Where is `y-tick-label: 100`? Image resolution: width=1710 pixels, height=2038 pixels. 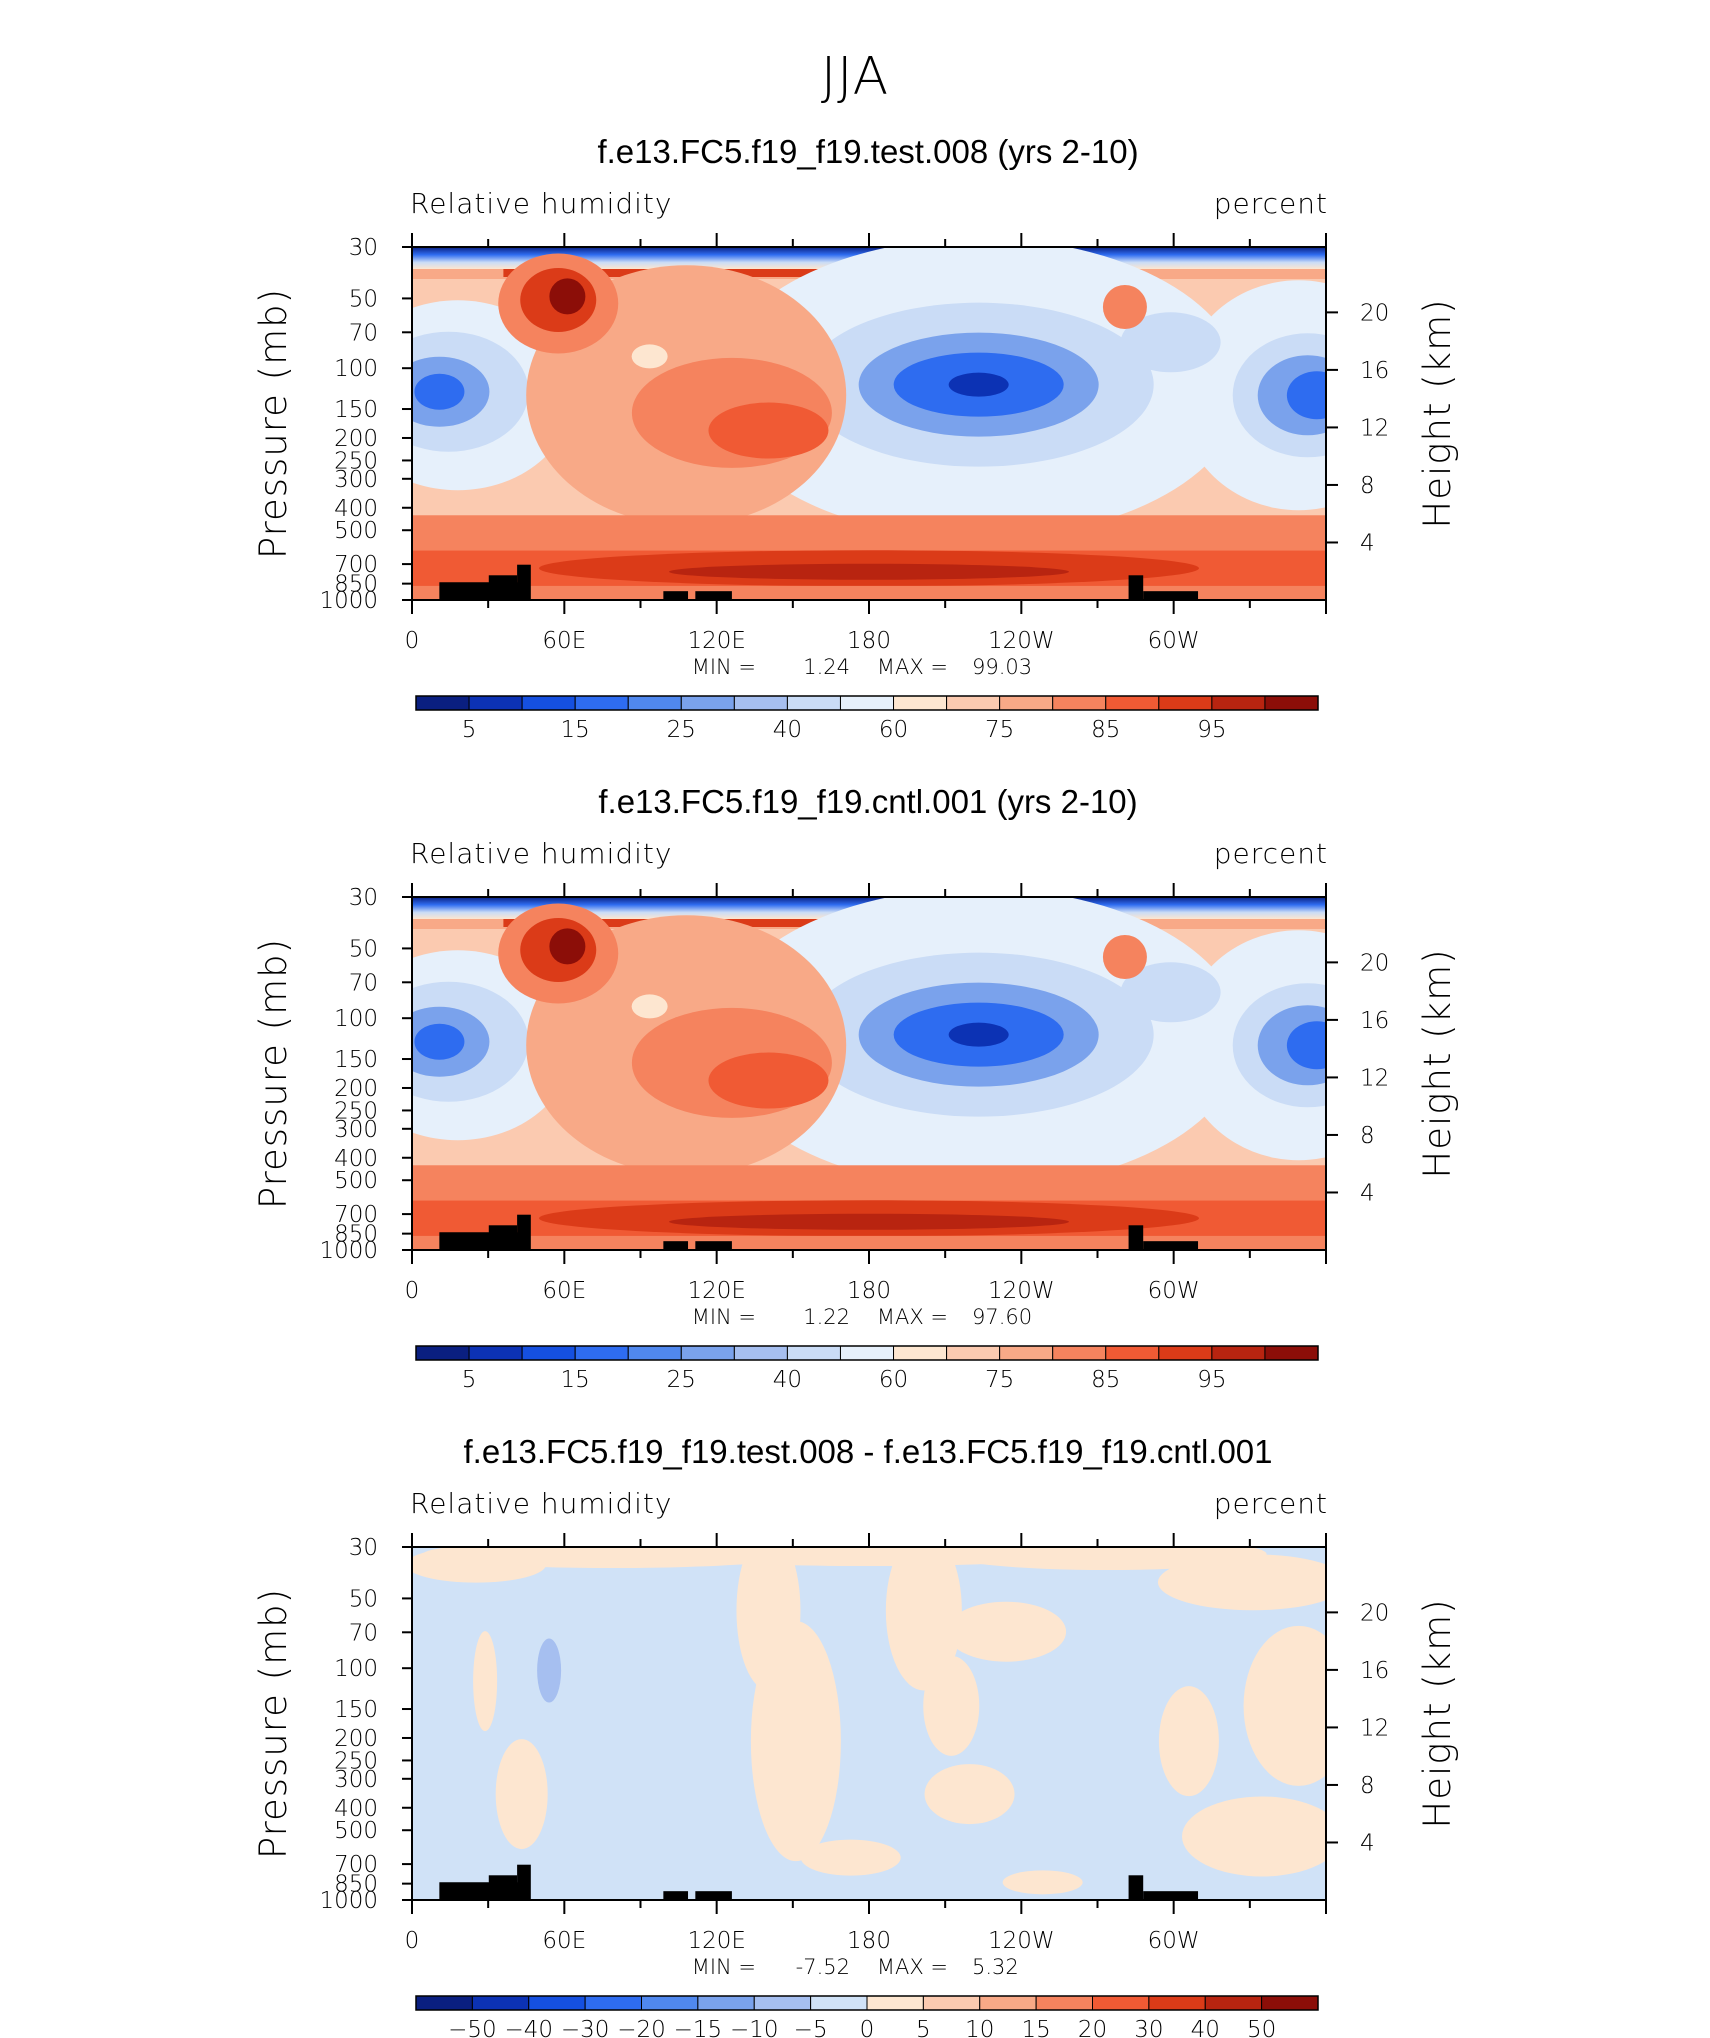
y-tick-label: 100 is located at coordinates (356, 1019).